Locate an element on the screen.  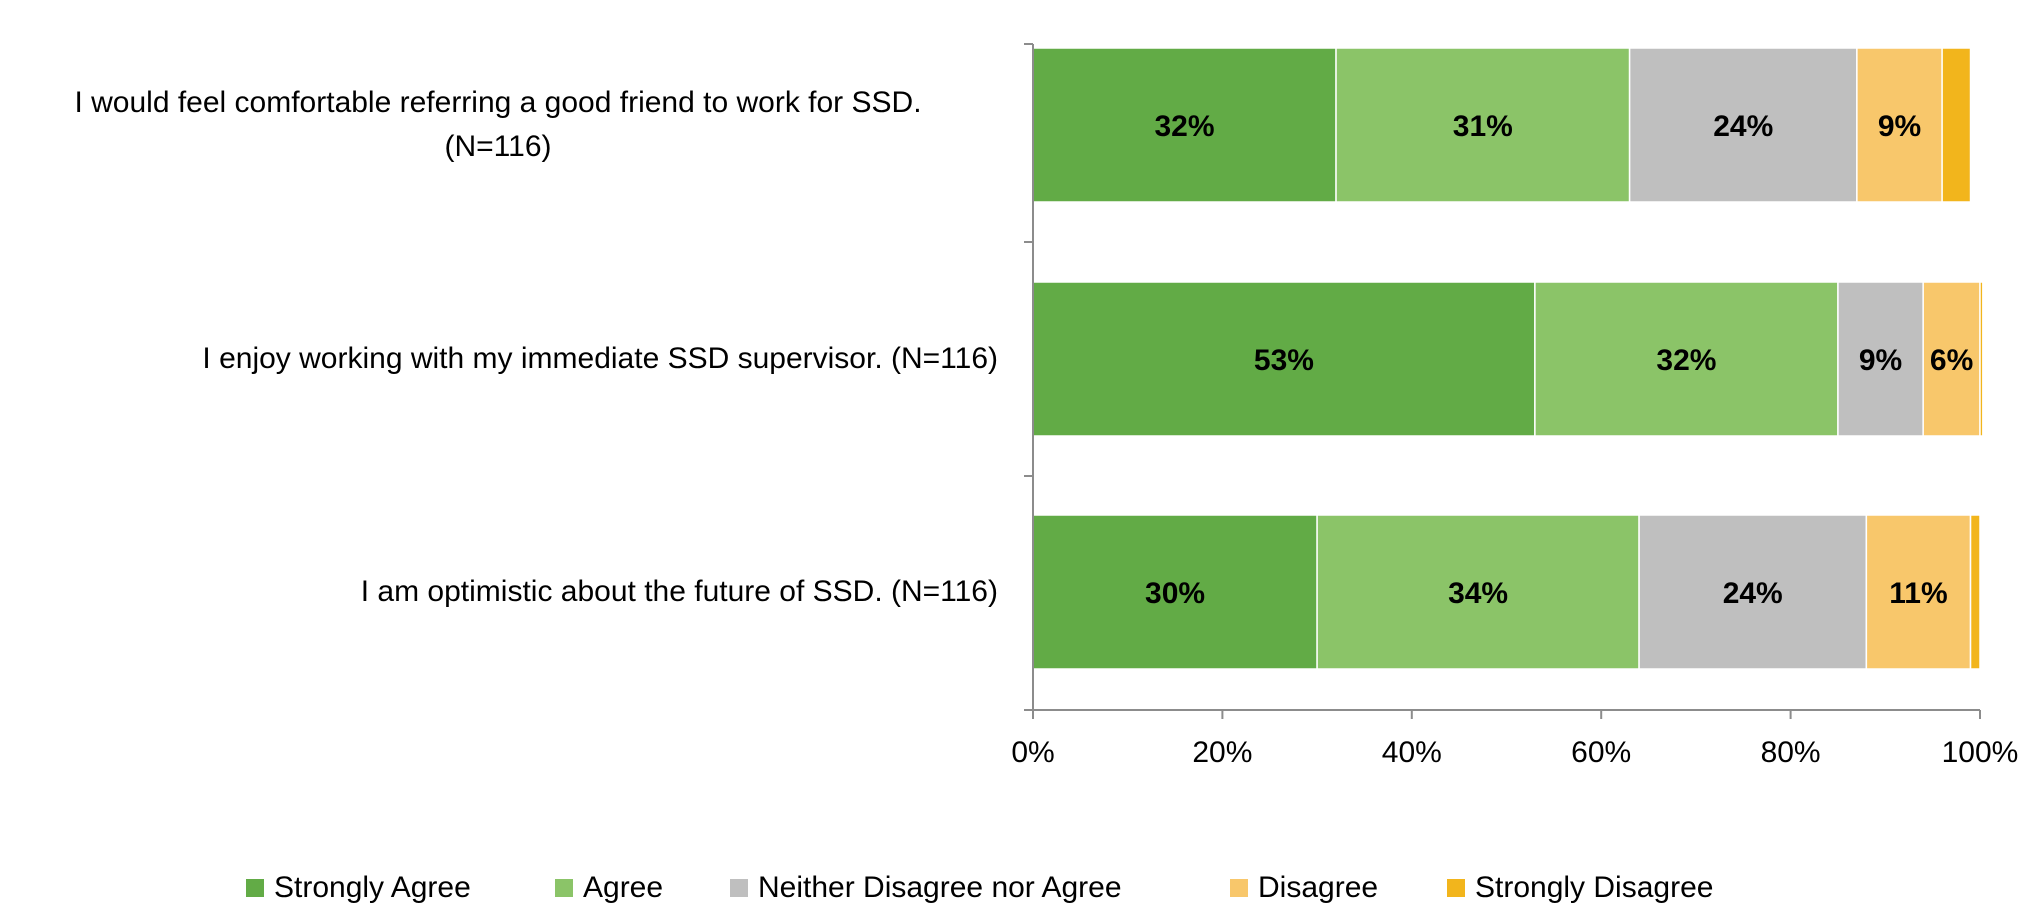
x-axis-tick-label: 20% is located at coordinates (1222, 752).